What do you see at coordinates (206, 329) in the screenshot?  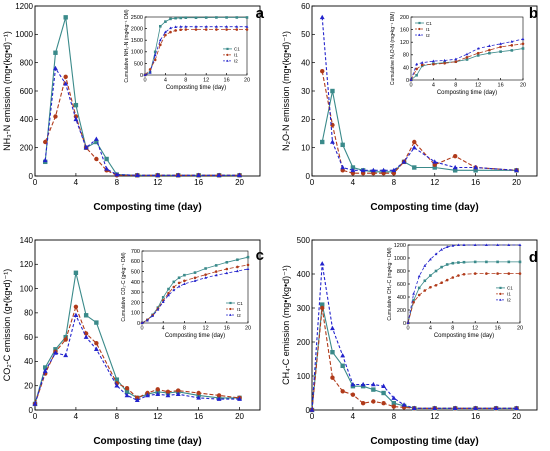 I see `panel-c-inset-xtick-label: 12` at bounding box center [206, 329].